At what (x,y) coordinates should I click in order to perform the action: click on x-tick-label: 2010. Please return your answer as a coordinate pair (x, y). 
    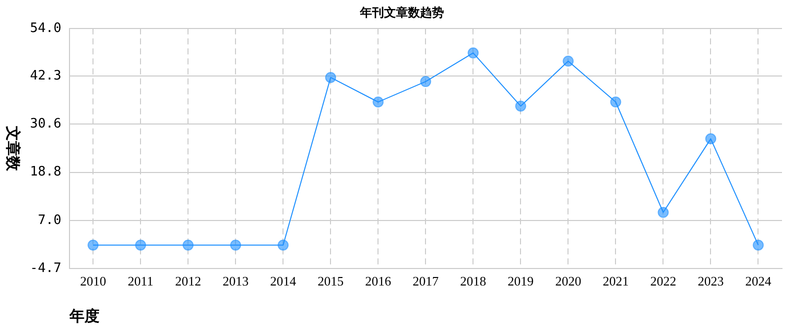
    Looking at the image, I should click on (93, 281).